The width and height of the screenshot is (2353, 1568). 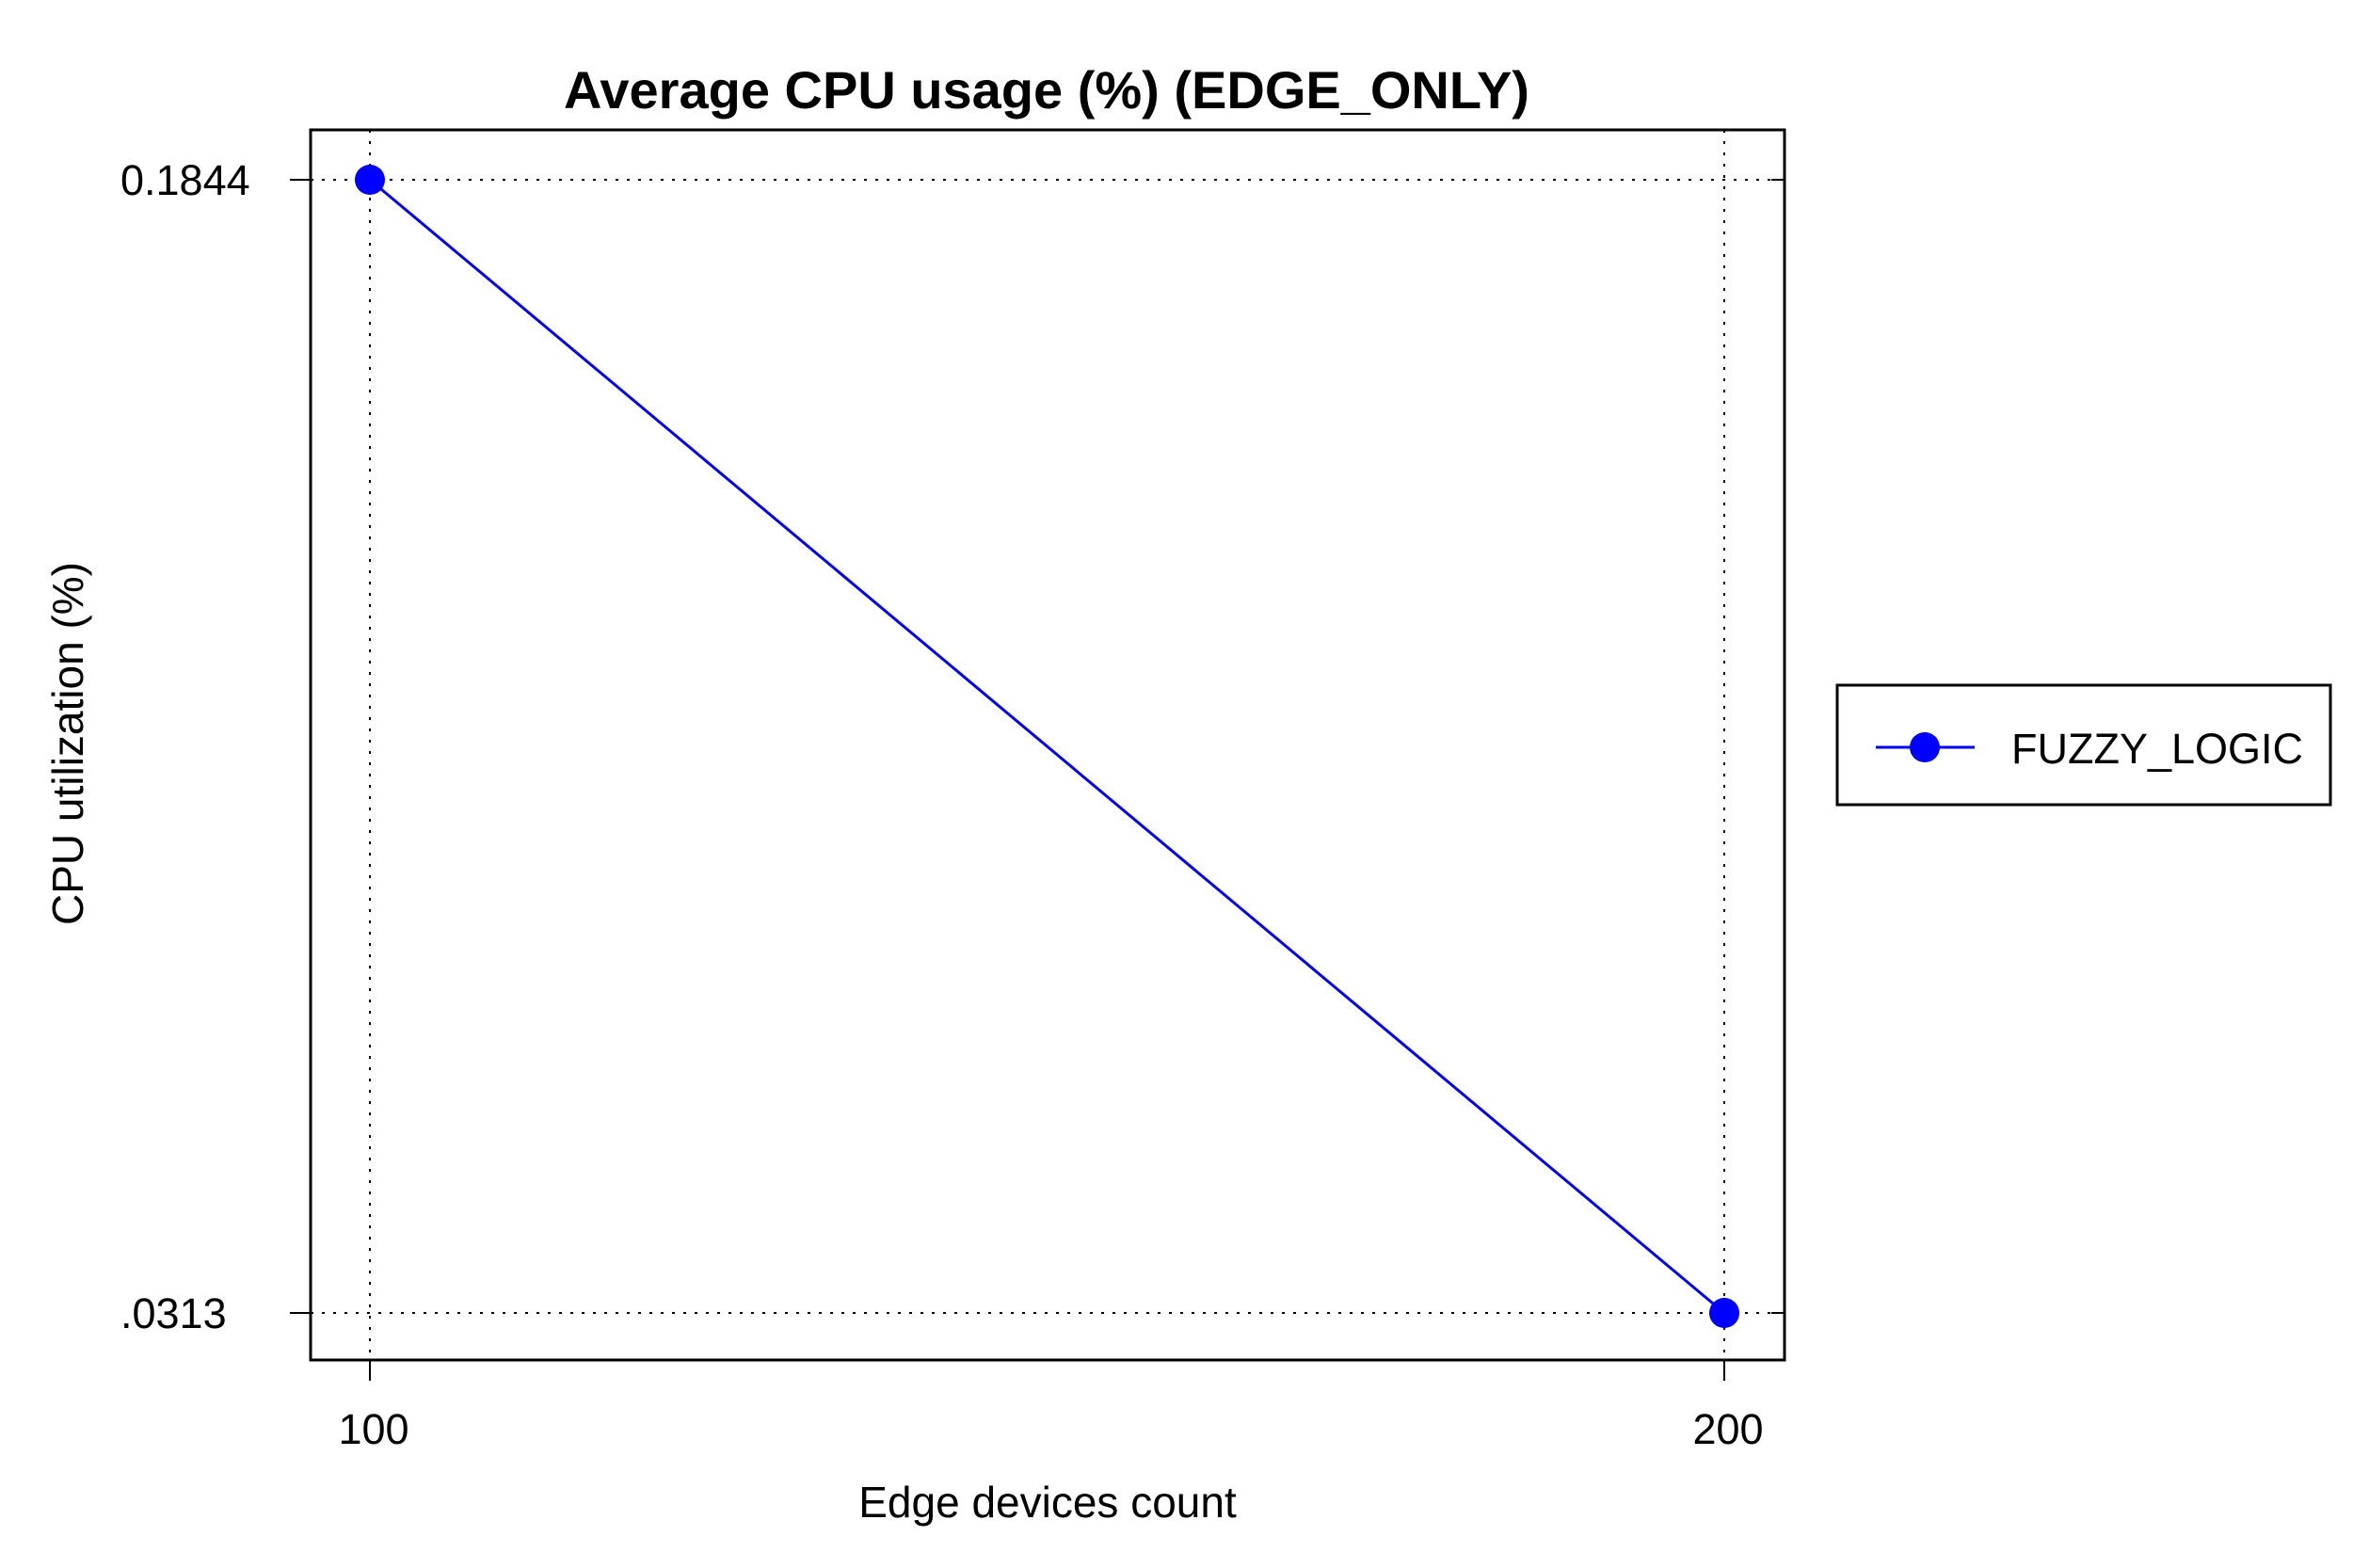 I want to click on y-tick-label: 0.1844, so click(x=185, y=180).